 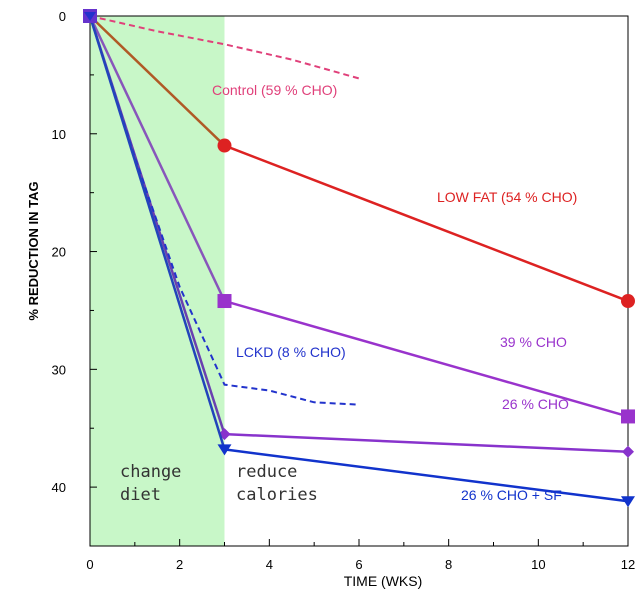 I want to click on phase-label-change: change, so click(x=150, y=472).